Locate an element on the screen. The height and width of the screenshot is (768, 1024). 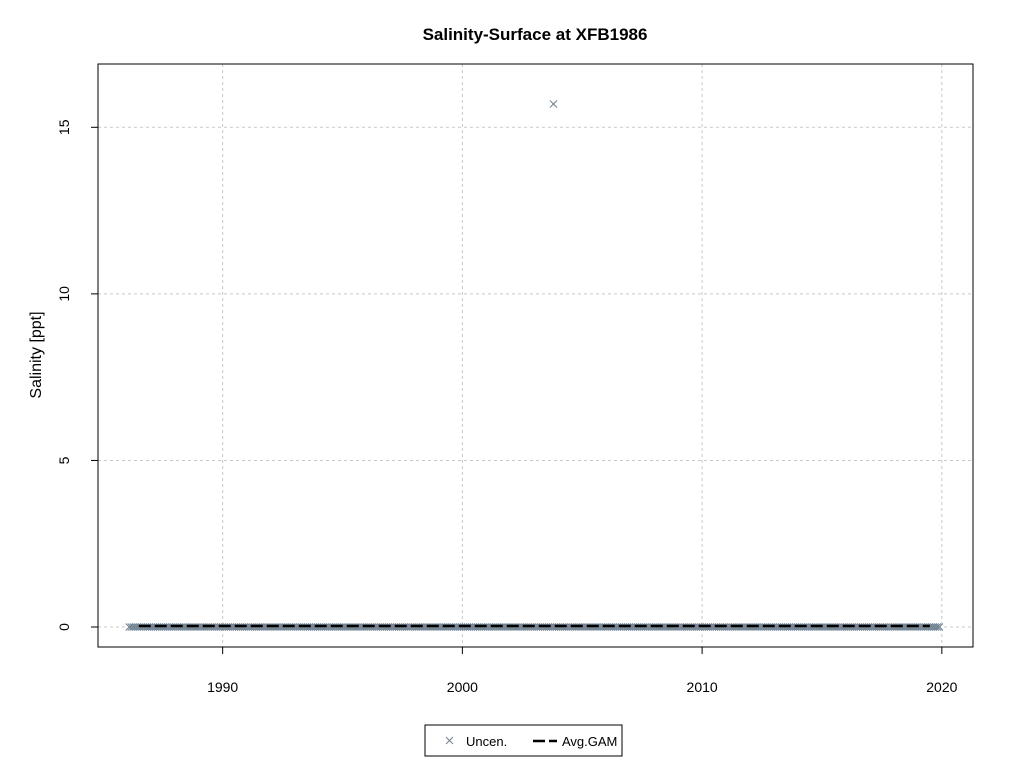
y-tick-label: 15 is located at coordinates (64, 127).